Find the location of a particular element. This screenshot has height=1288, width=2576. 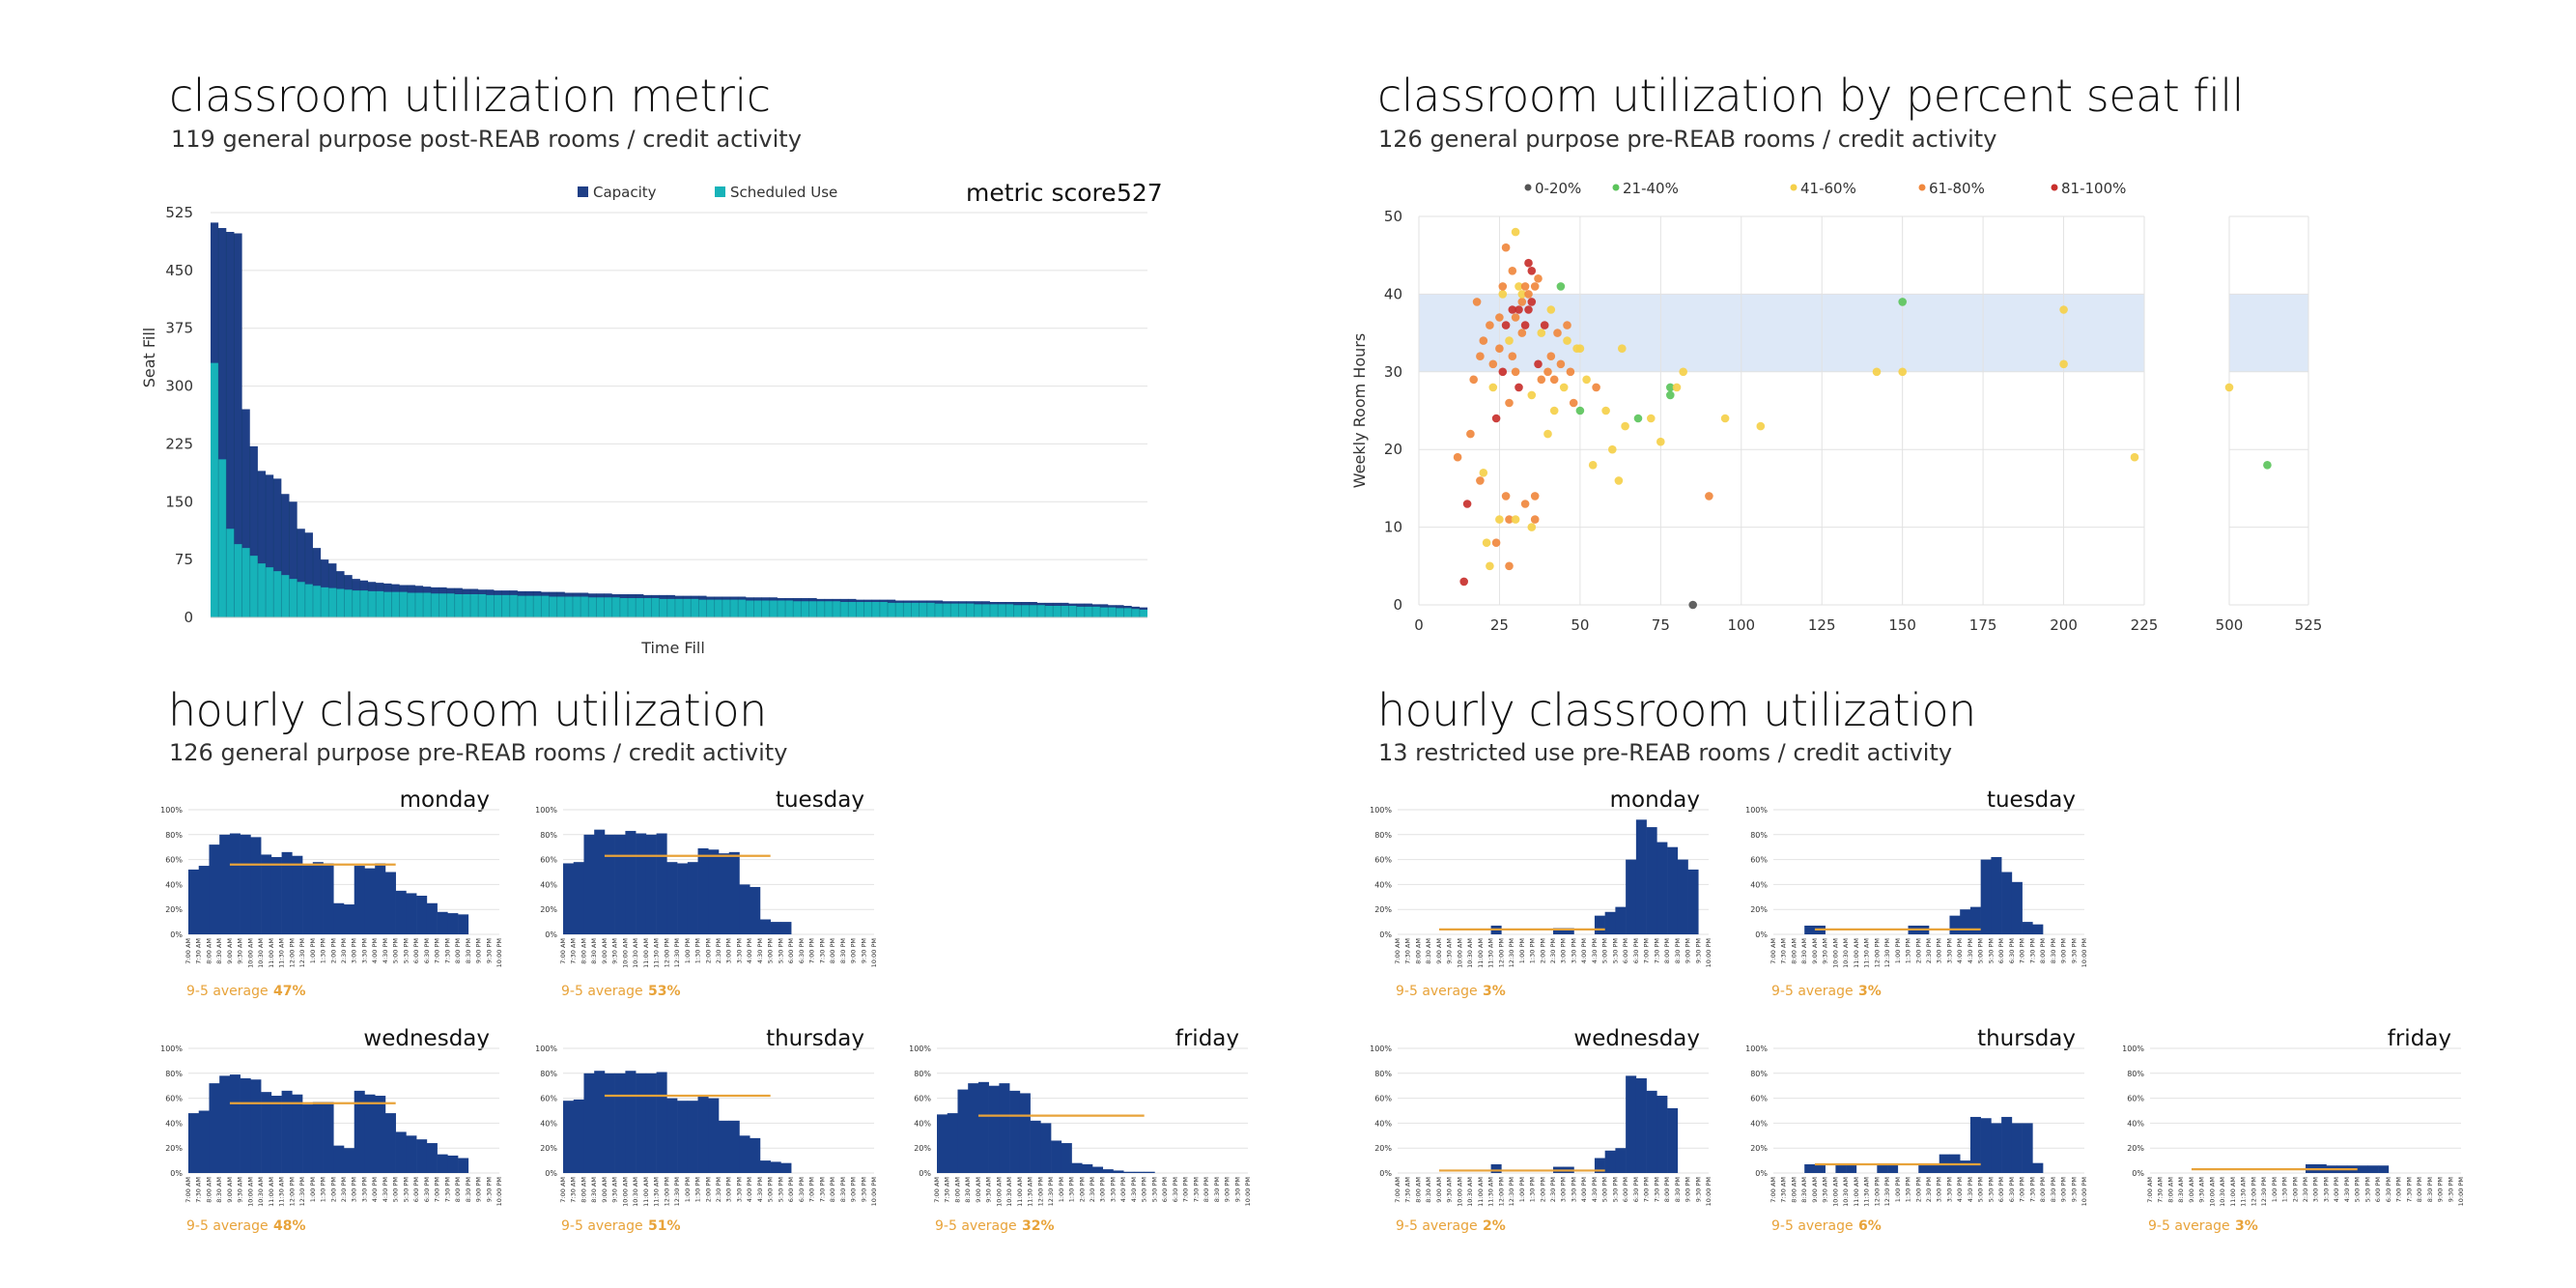

hourly-x-tick: 10:00 AM is located at coordinates (1459, 1192).